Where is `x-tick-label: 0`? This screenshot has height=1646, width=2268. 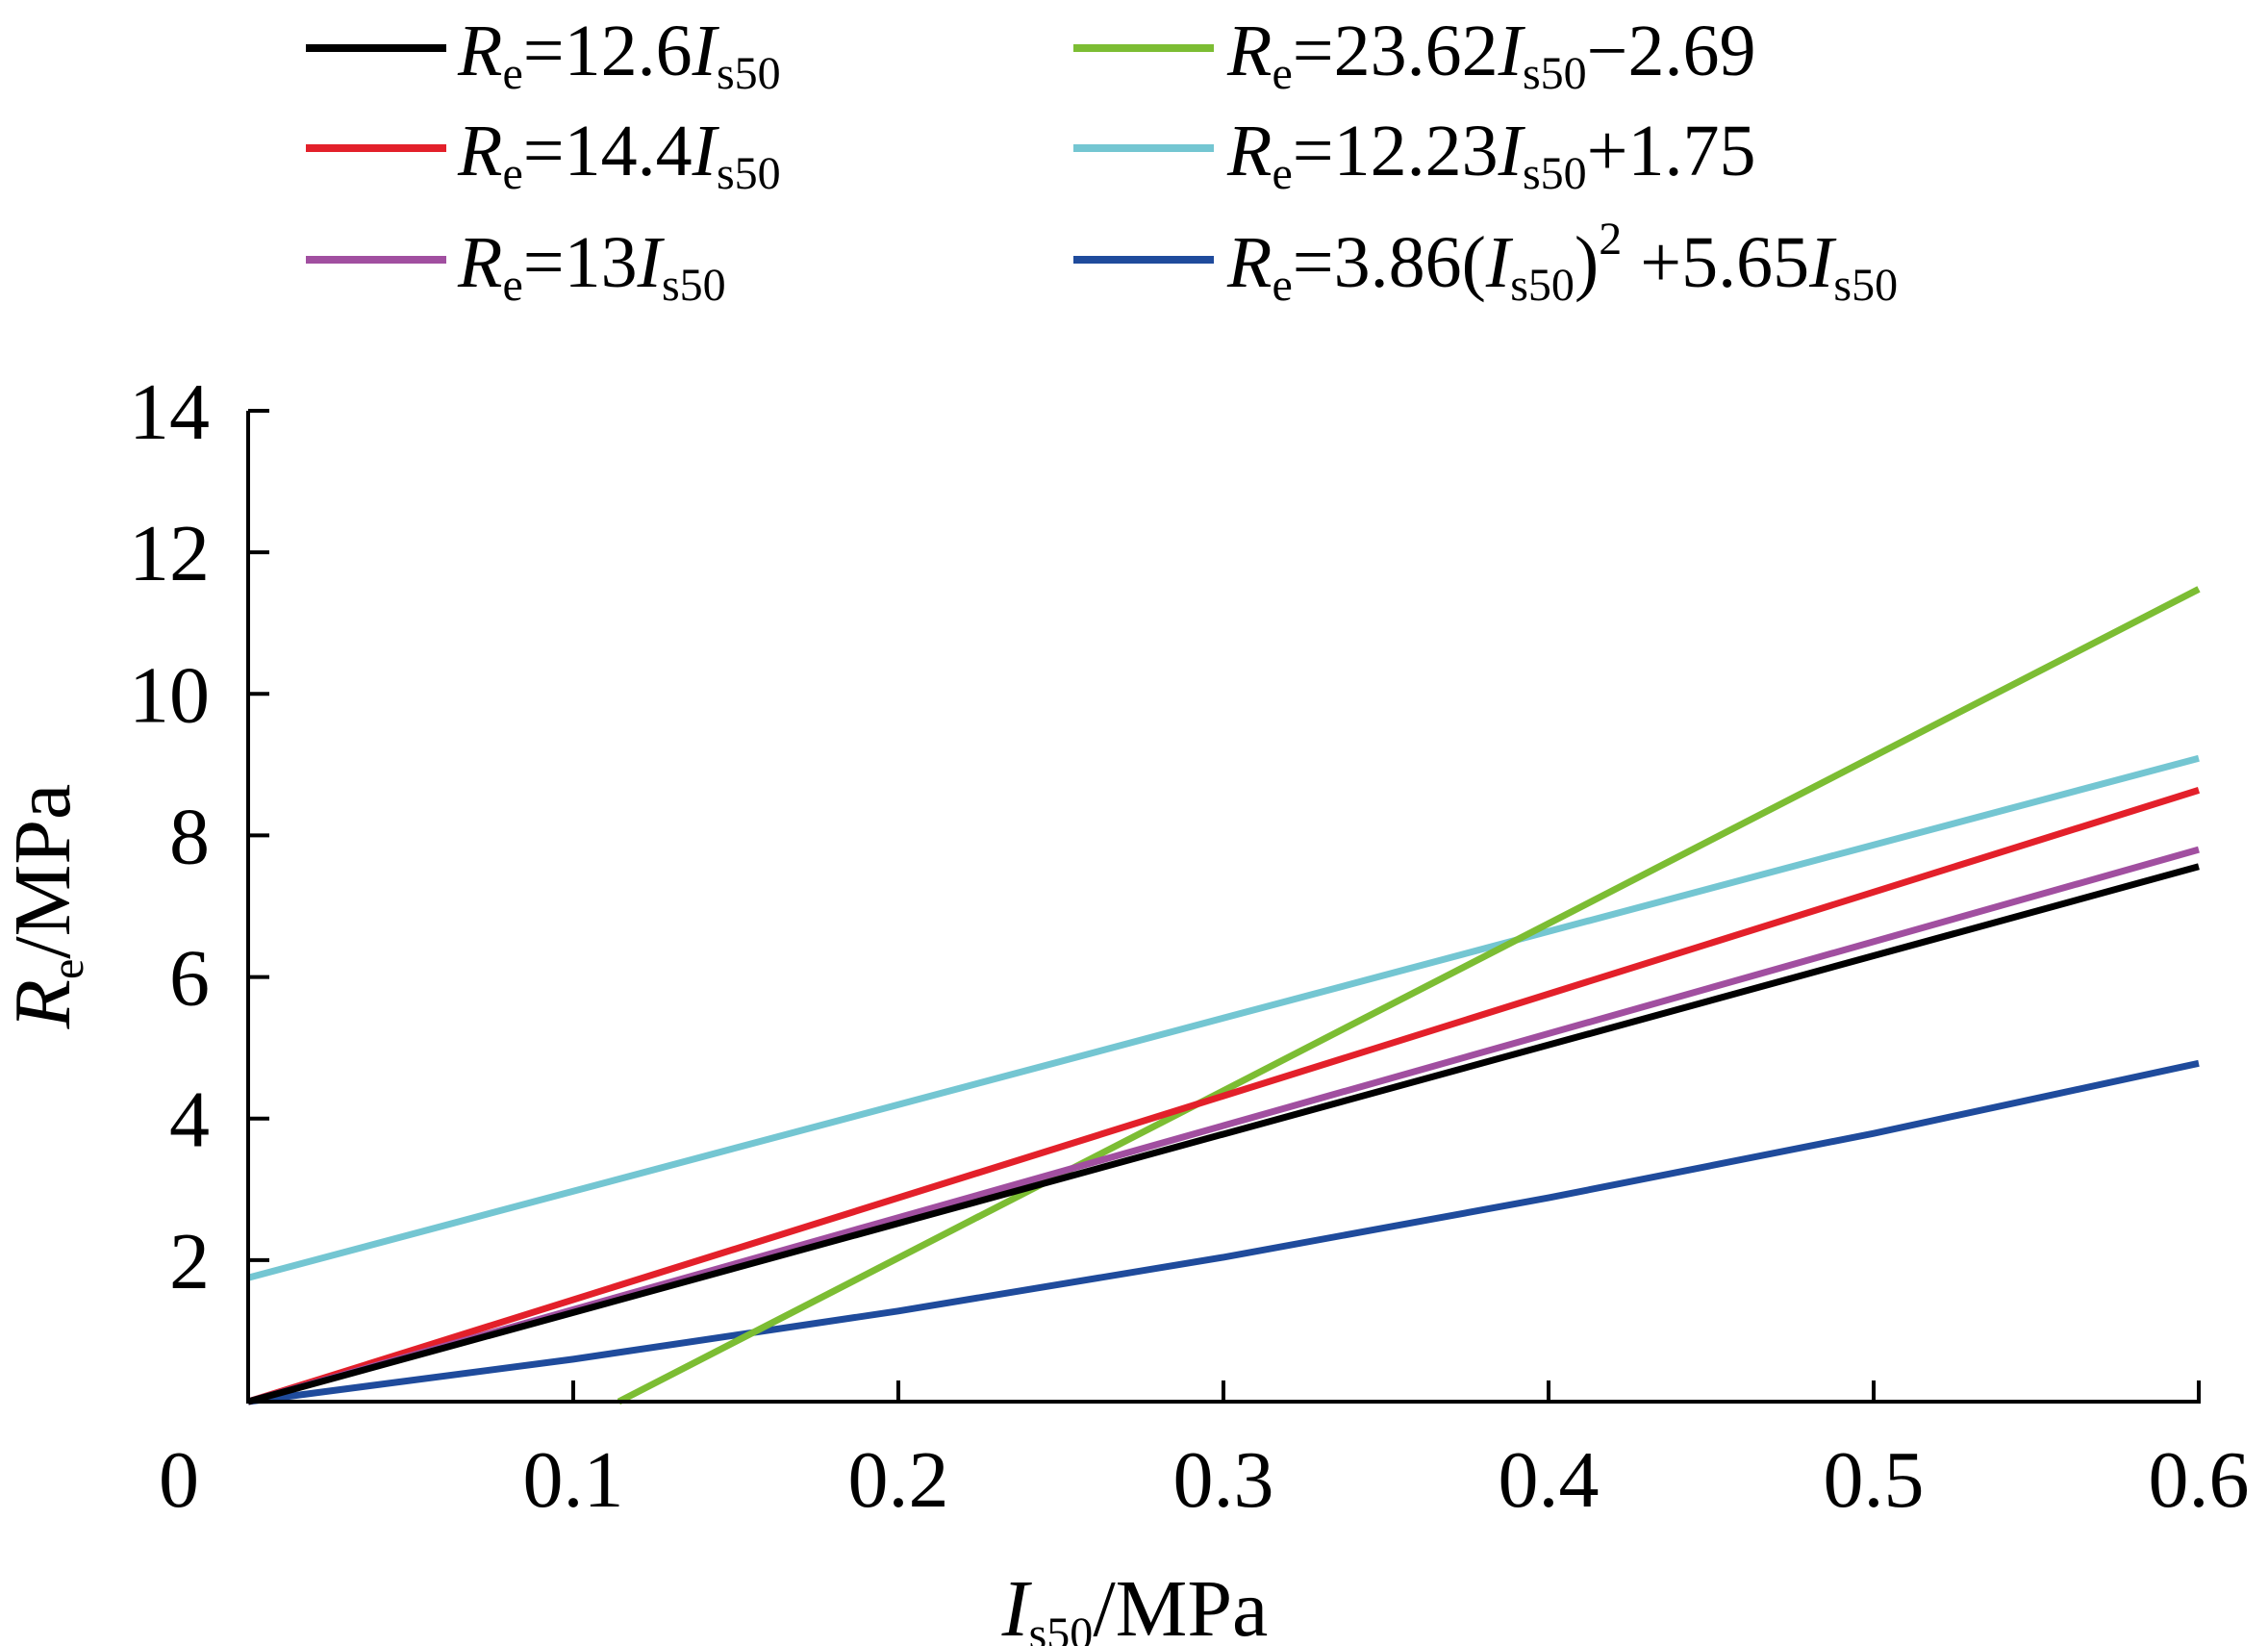
x-tick-label: 0 is located at coordinates (179, 1480).